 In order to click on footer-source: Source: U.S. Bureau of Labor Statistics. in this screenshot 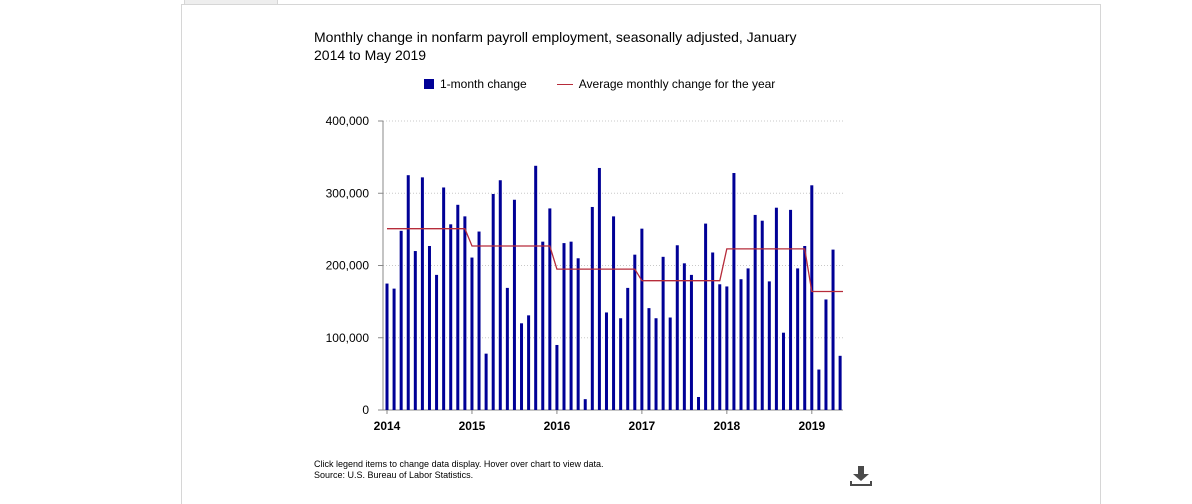, I will do `click(394, 475)`.